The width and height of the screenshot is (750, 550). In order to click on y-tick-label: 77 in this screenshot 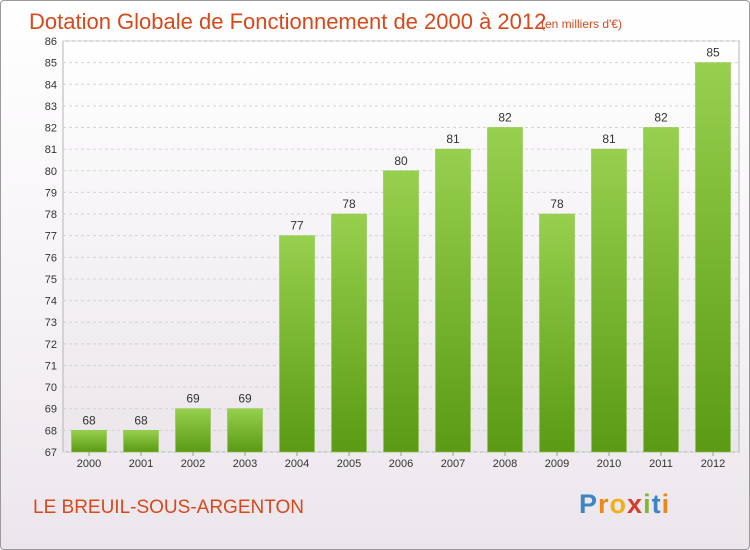, I will do `click(51, 237)`.